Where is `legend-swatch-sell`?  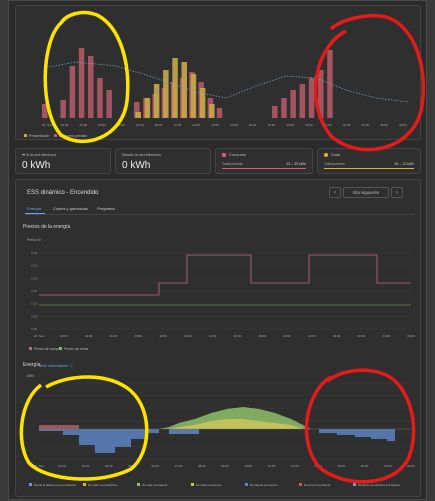 legend-swatch-sell is located at coordinates (60, 348).